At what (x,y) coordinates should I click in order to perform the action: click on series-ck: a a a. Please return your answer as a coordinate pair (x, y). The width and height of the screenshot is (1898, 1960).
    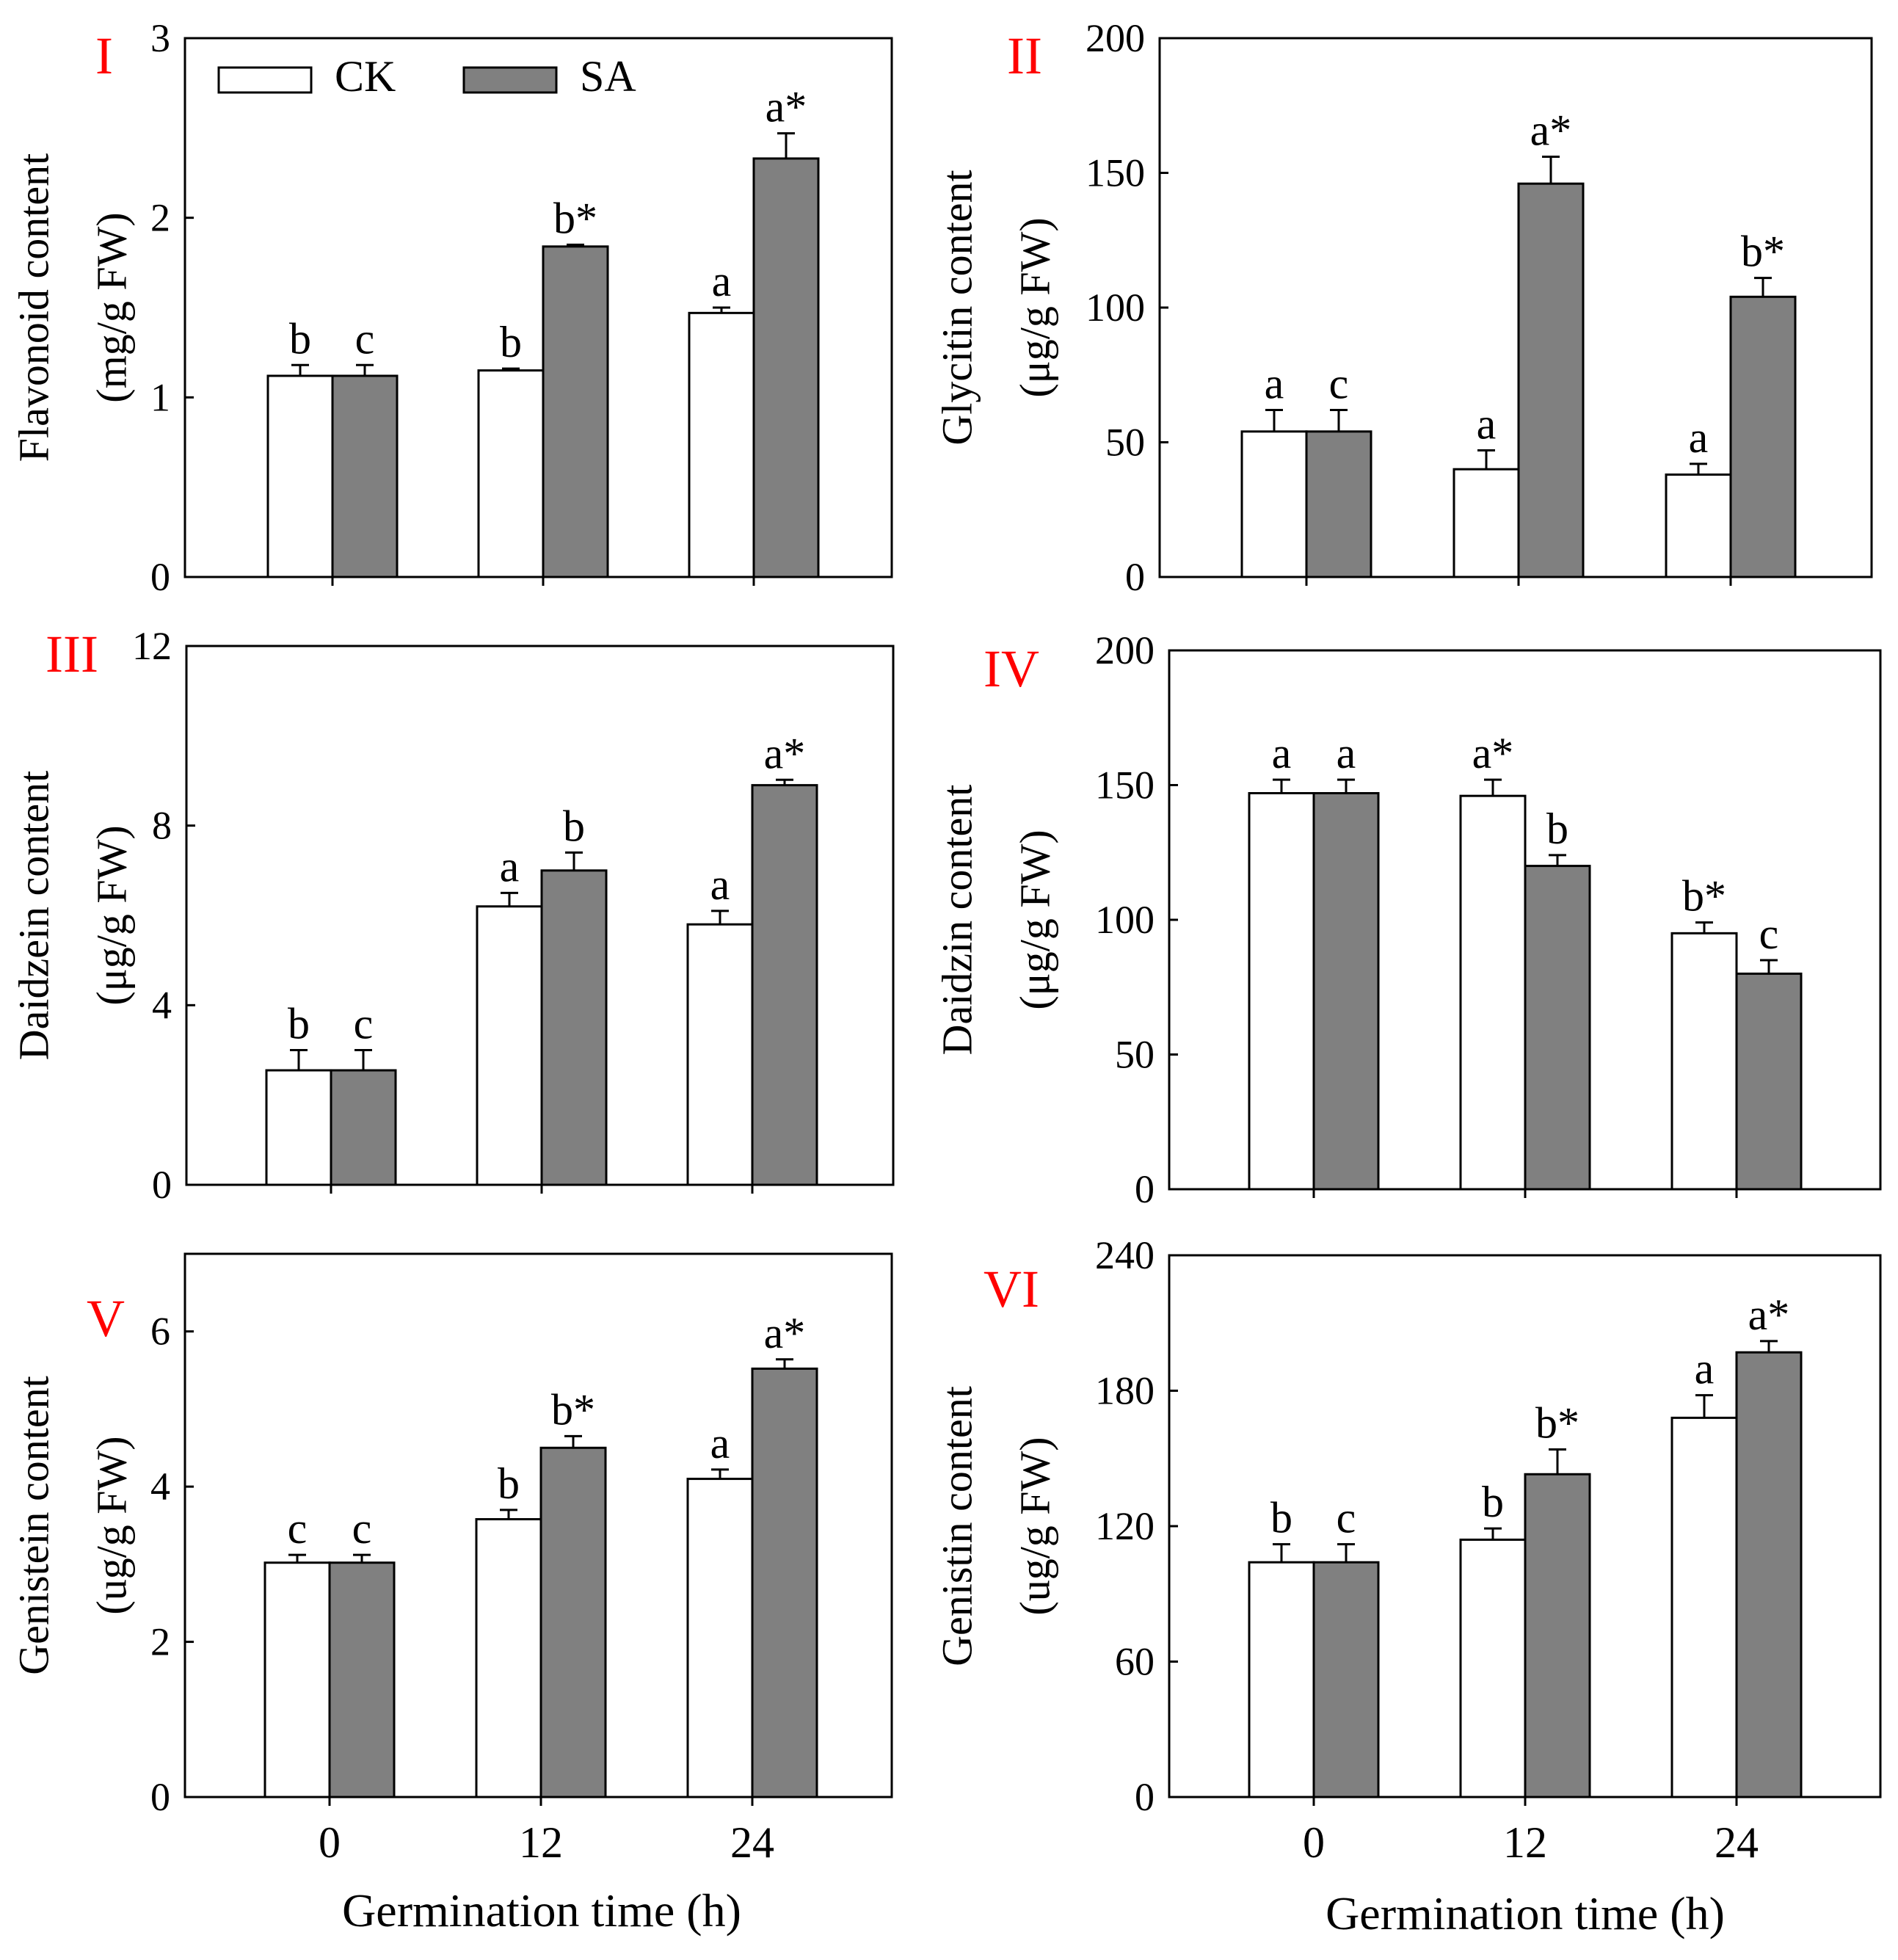
    Looking at the image, I should click on (1486, 469).